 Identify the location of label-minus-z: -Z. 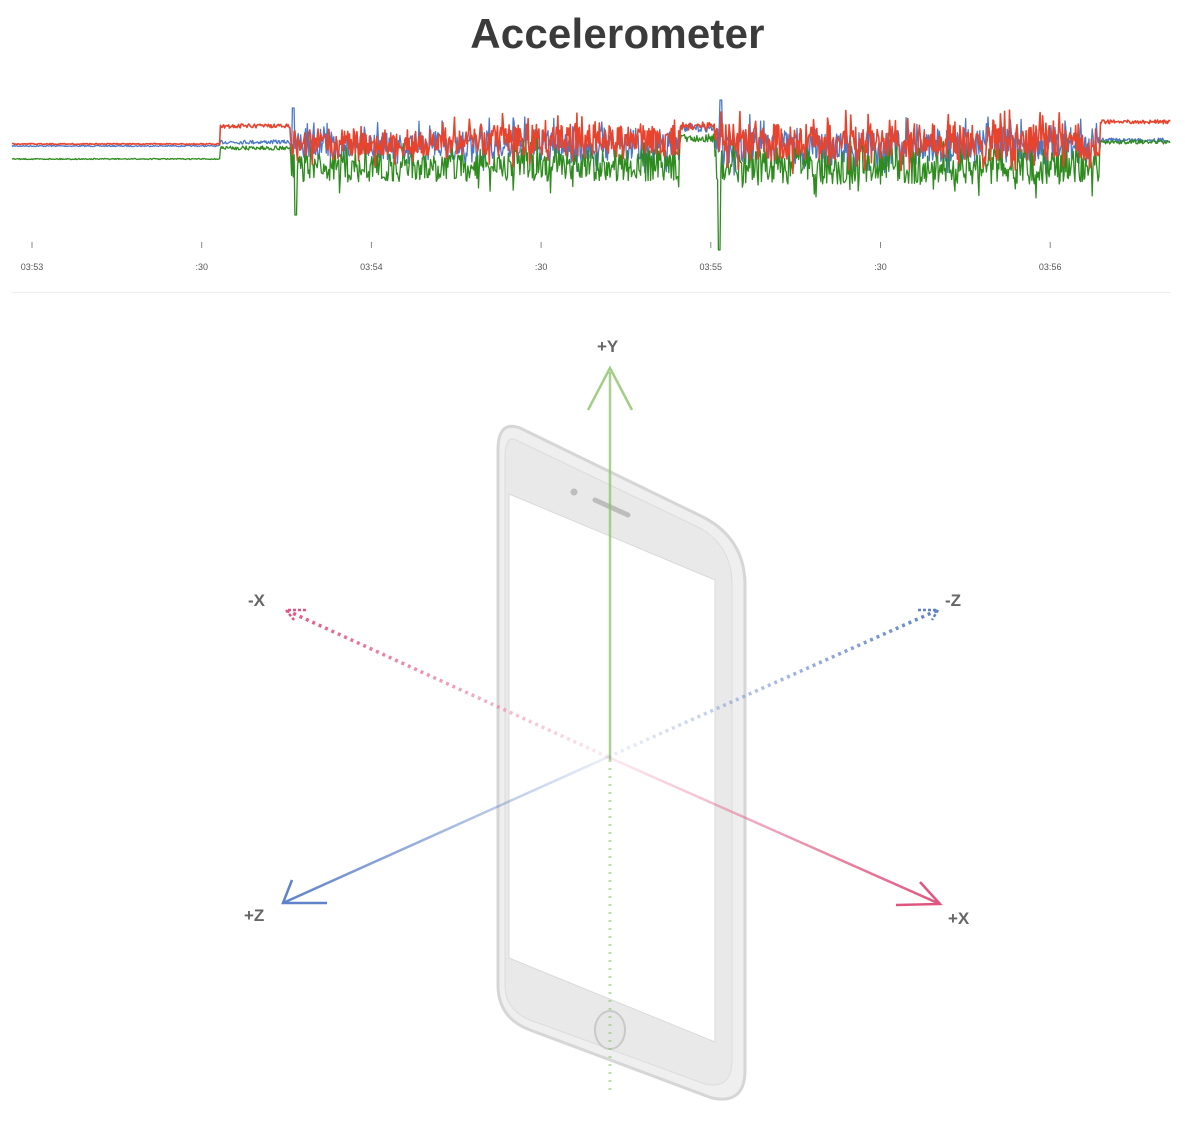
(953, 600).